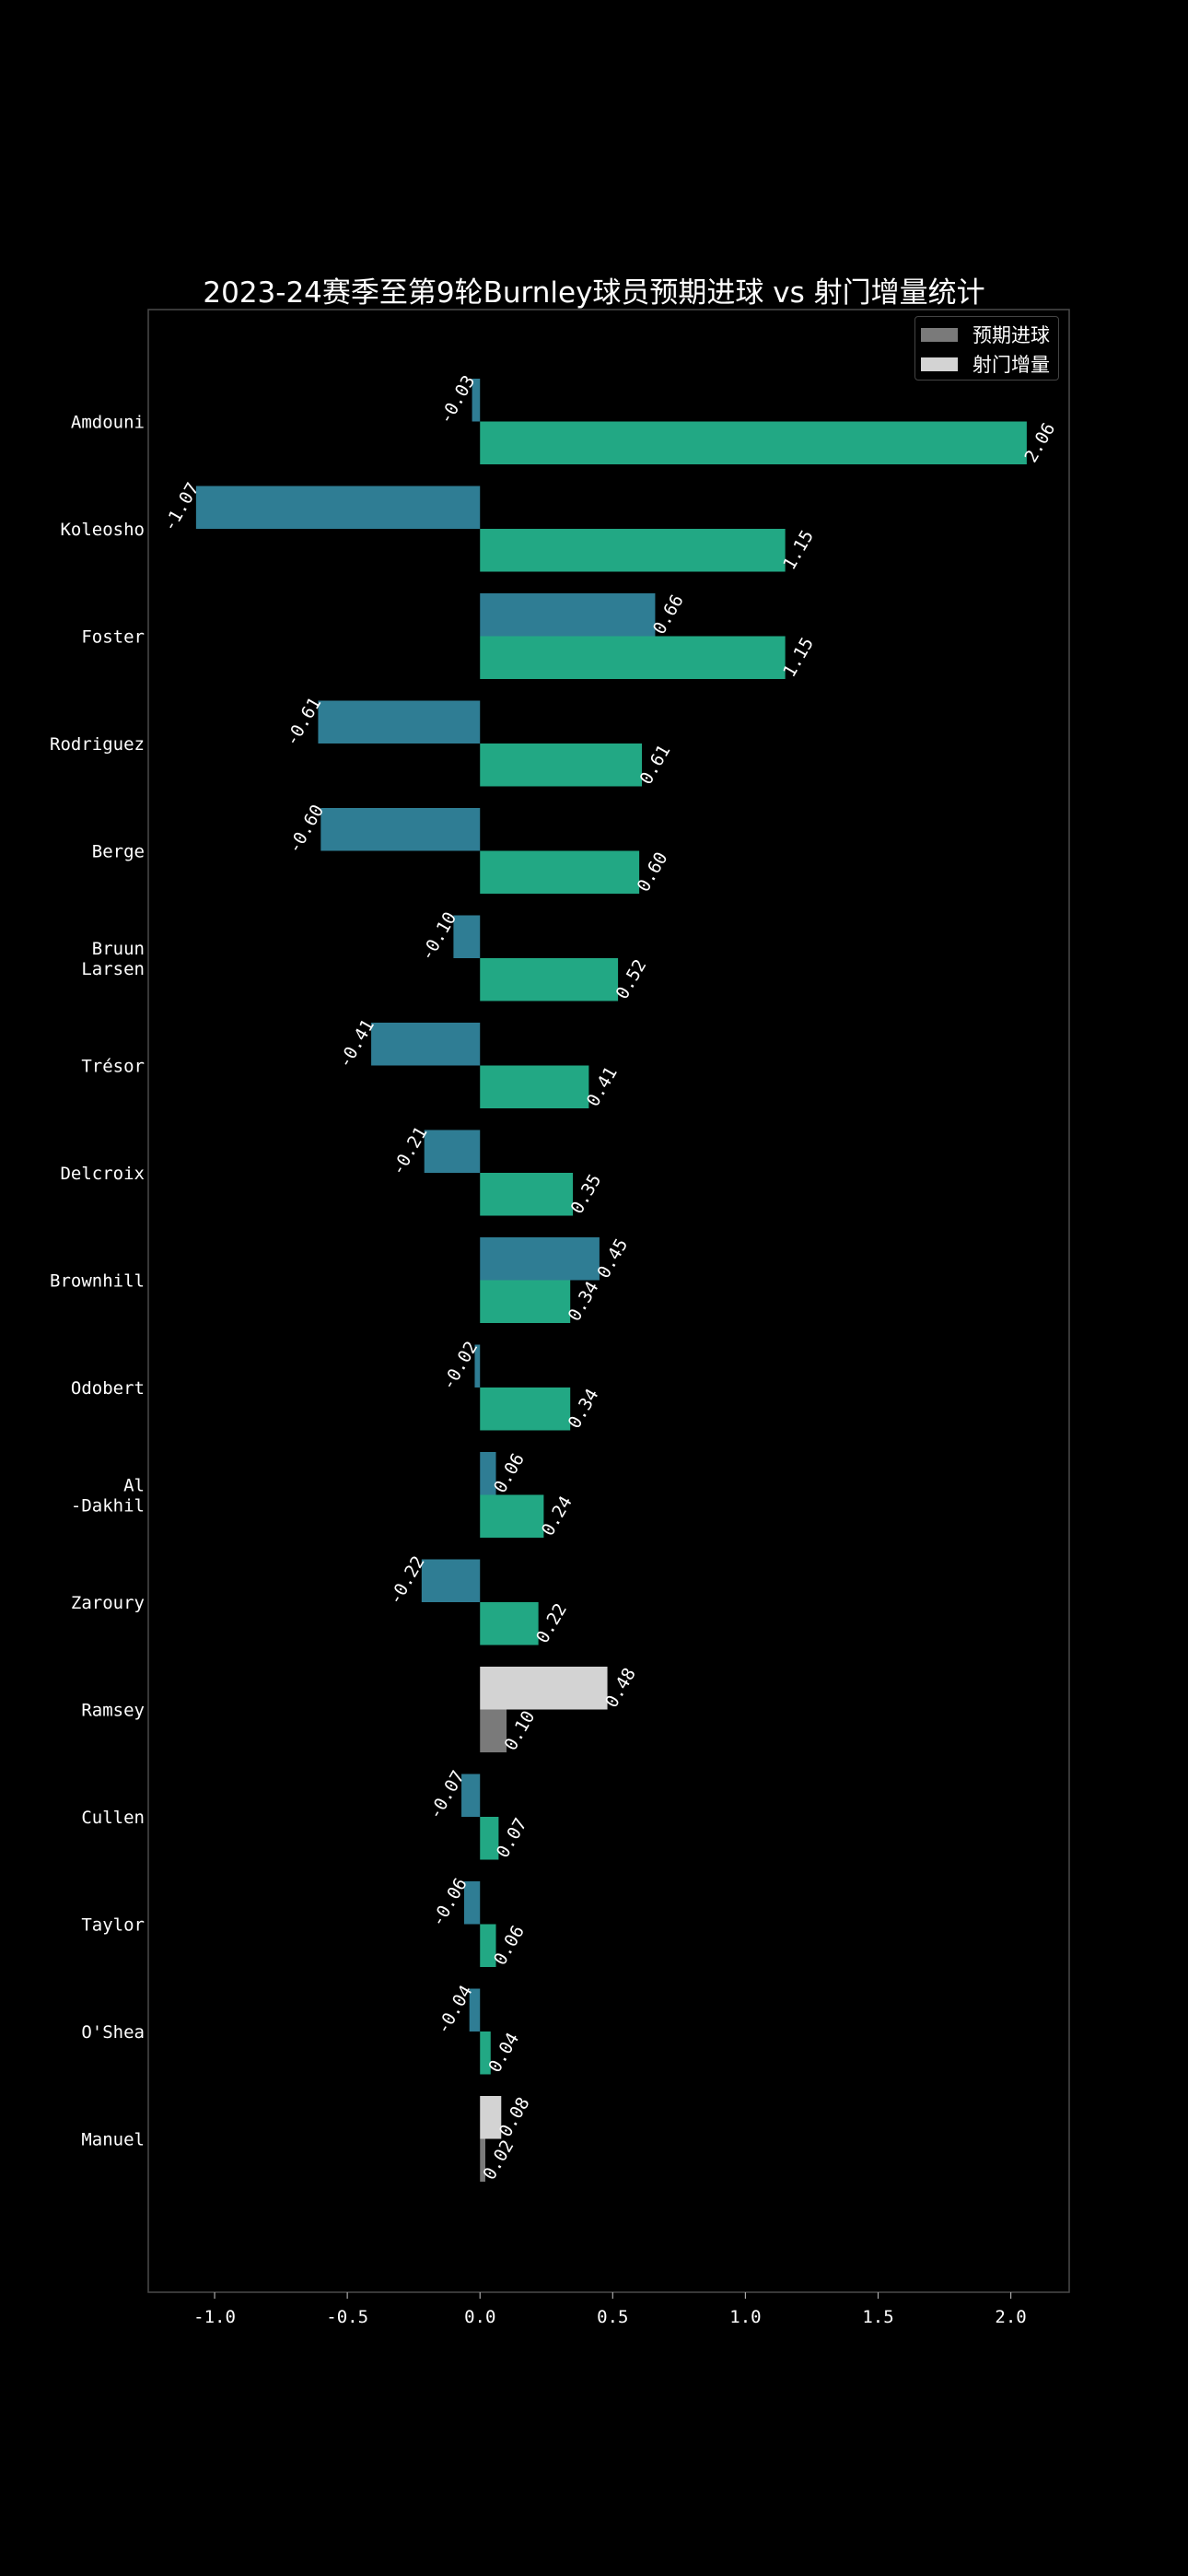 The width and height of the screenshot is (1188, 2576). I want to click on legend-item-expected-goals: 预期进球, so click(985, 334).